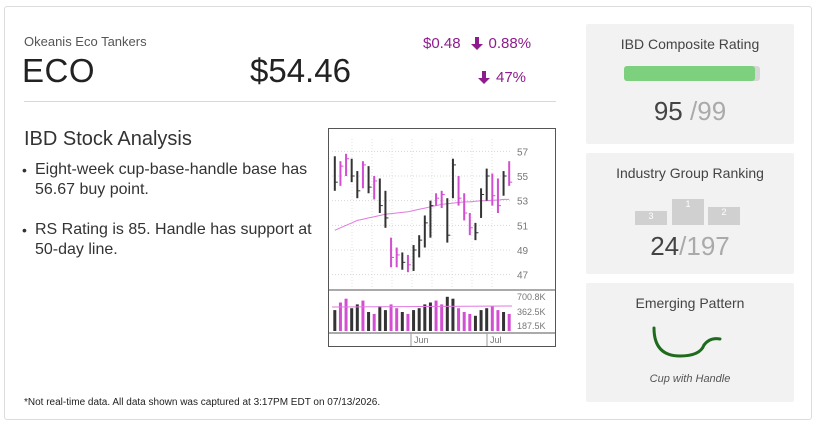 This screenshot has height=430, width=816. I want to click on stock-price: $54.46, so click(300, 70).